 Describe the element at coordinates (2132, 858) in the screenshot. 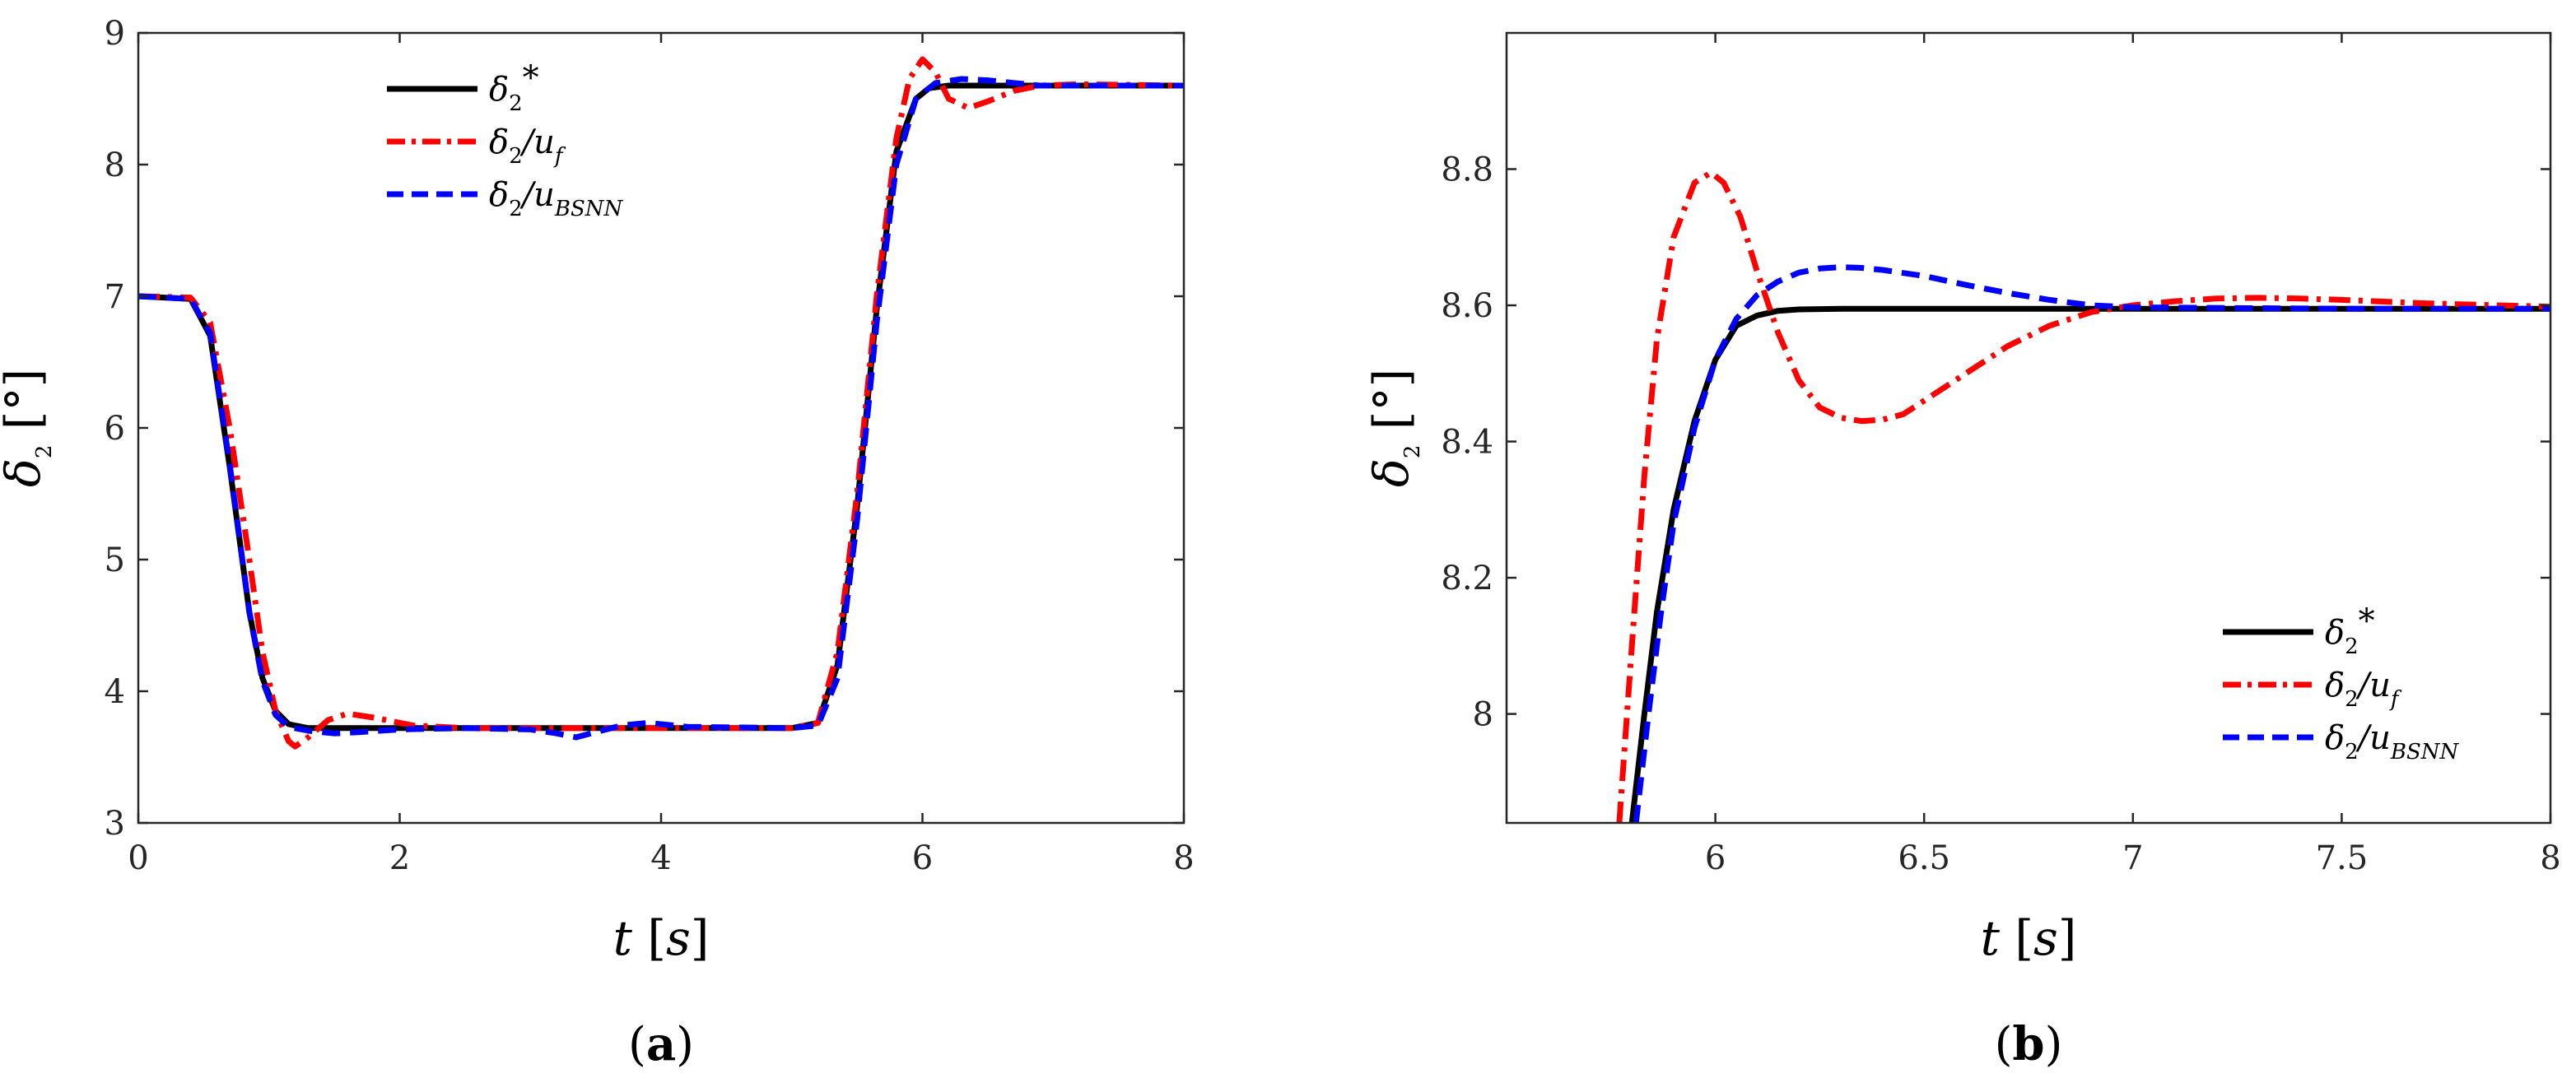

I see `x-tick-label: 7` at that location.